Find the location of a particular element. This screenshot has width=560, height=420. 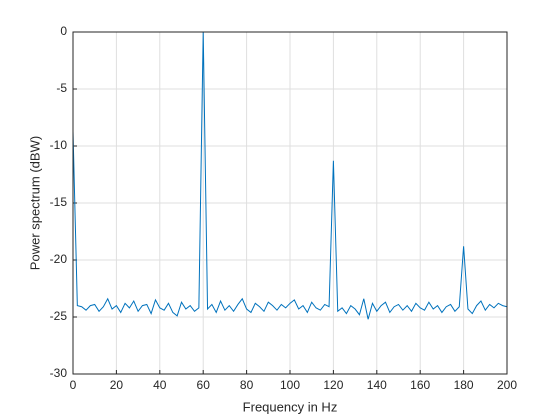

y-tick-label: -15 is located at coordinates (59, 202).